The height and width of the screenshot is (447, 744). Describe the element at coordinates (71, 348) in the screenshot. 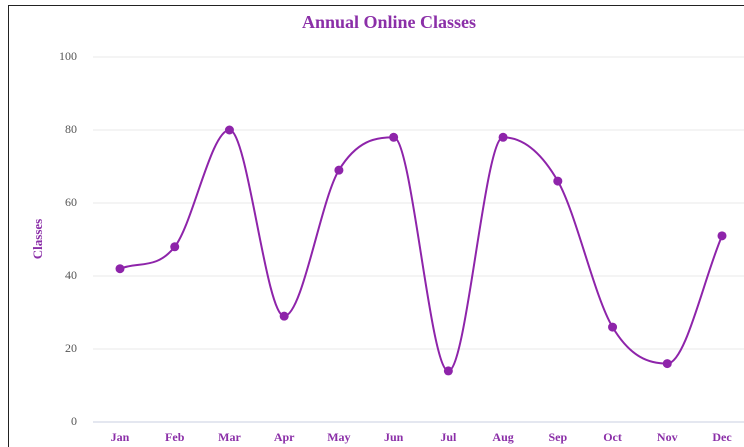

I see `y-tick-label: 20` at that location.